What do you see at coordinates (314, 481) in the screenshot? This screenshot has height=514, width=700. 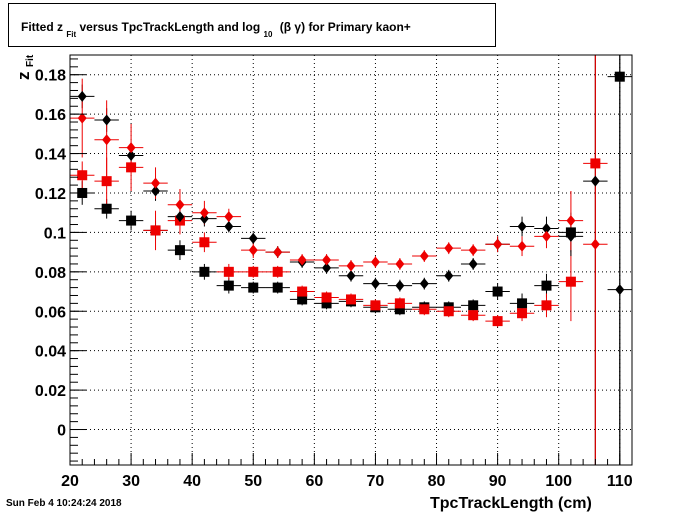 I see `x-tick-label: 60` at bounding box center [314, 481].